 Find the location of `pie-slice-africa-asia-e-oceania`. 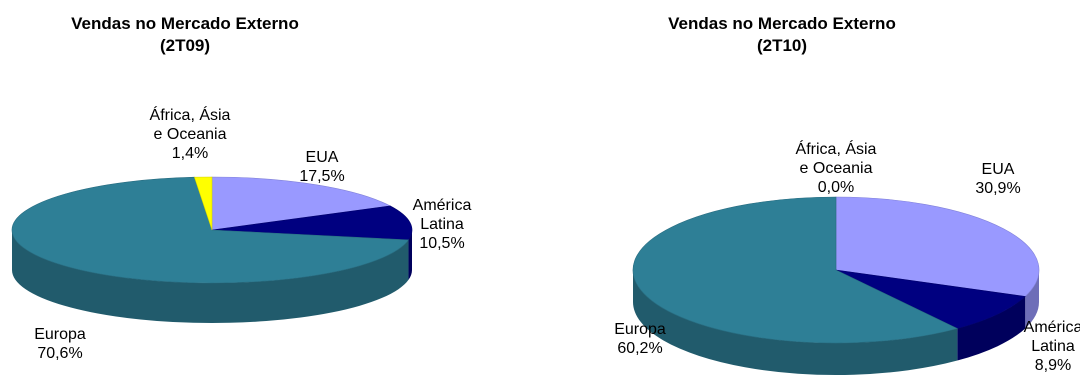

pie-slice-africa-asia-e-oceania is located at coordinates (203, 203).